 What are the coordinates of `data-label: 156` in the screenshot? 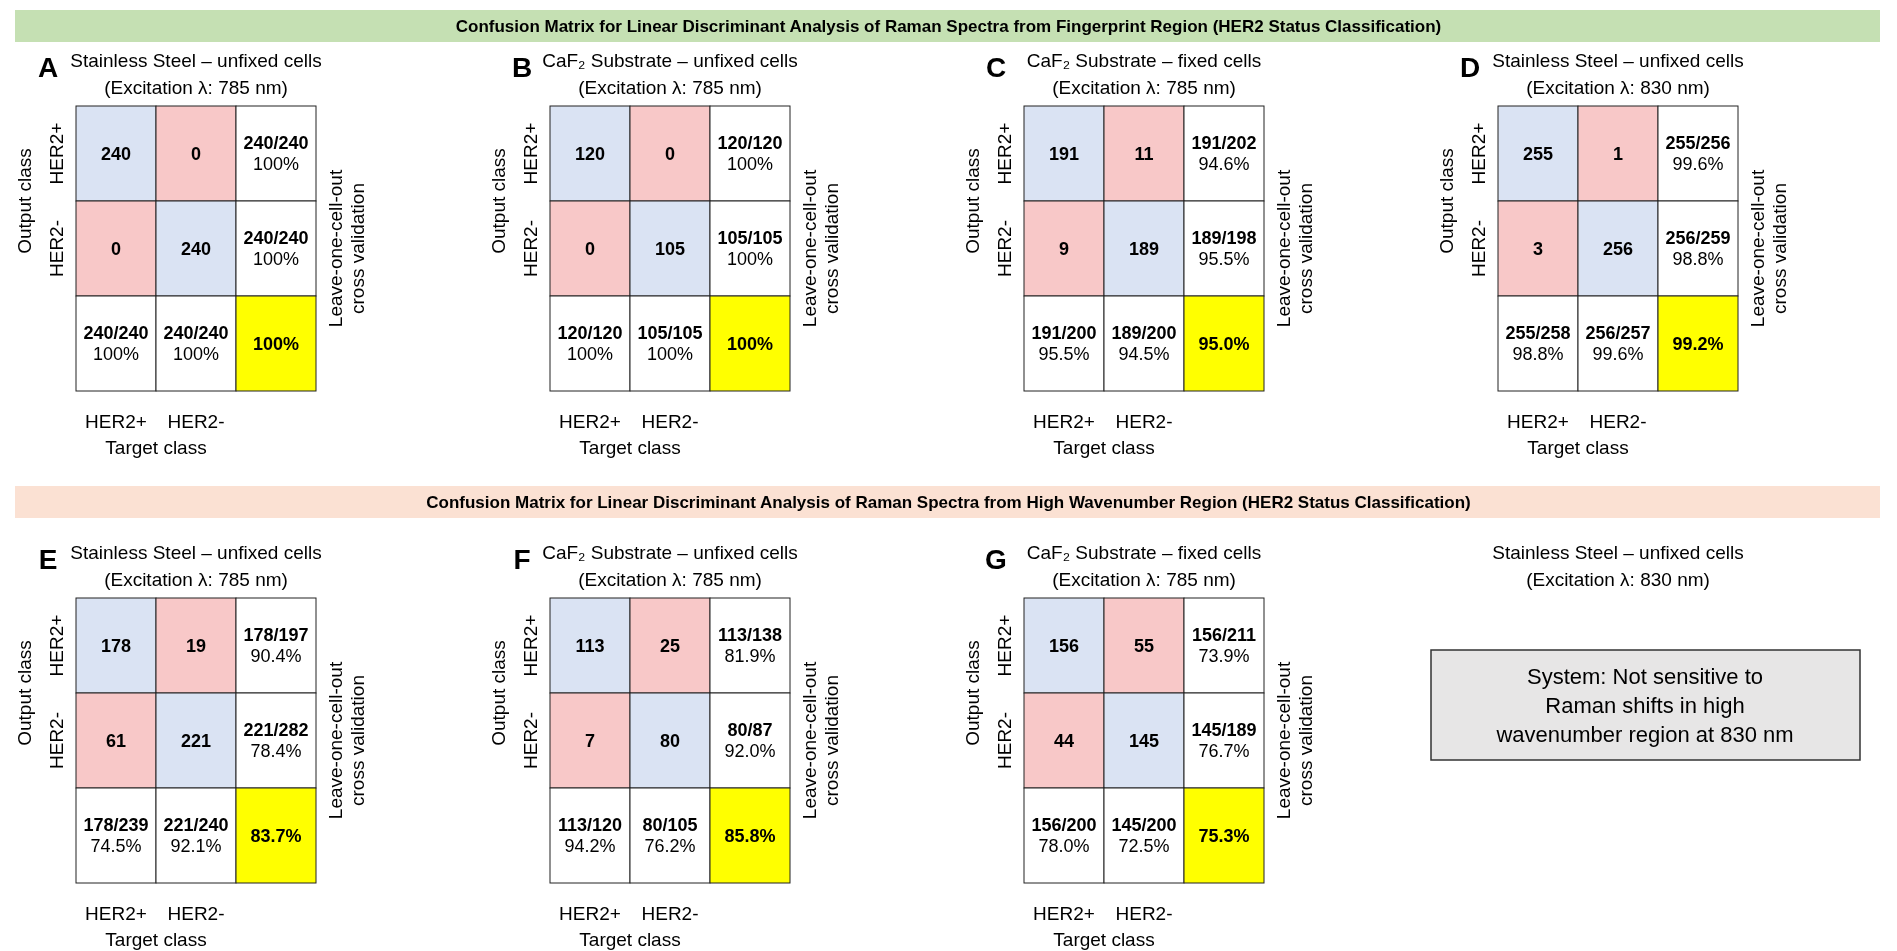 It's located at (1064, 645).